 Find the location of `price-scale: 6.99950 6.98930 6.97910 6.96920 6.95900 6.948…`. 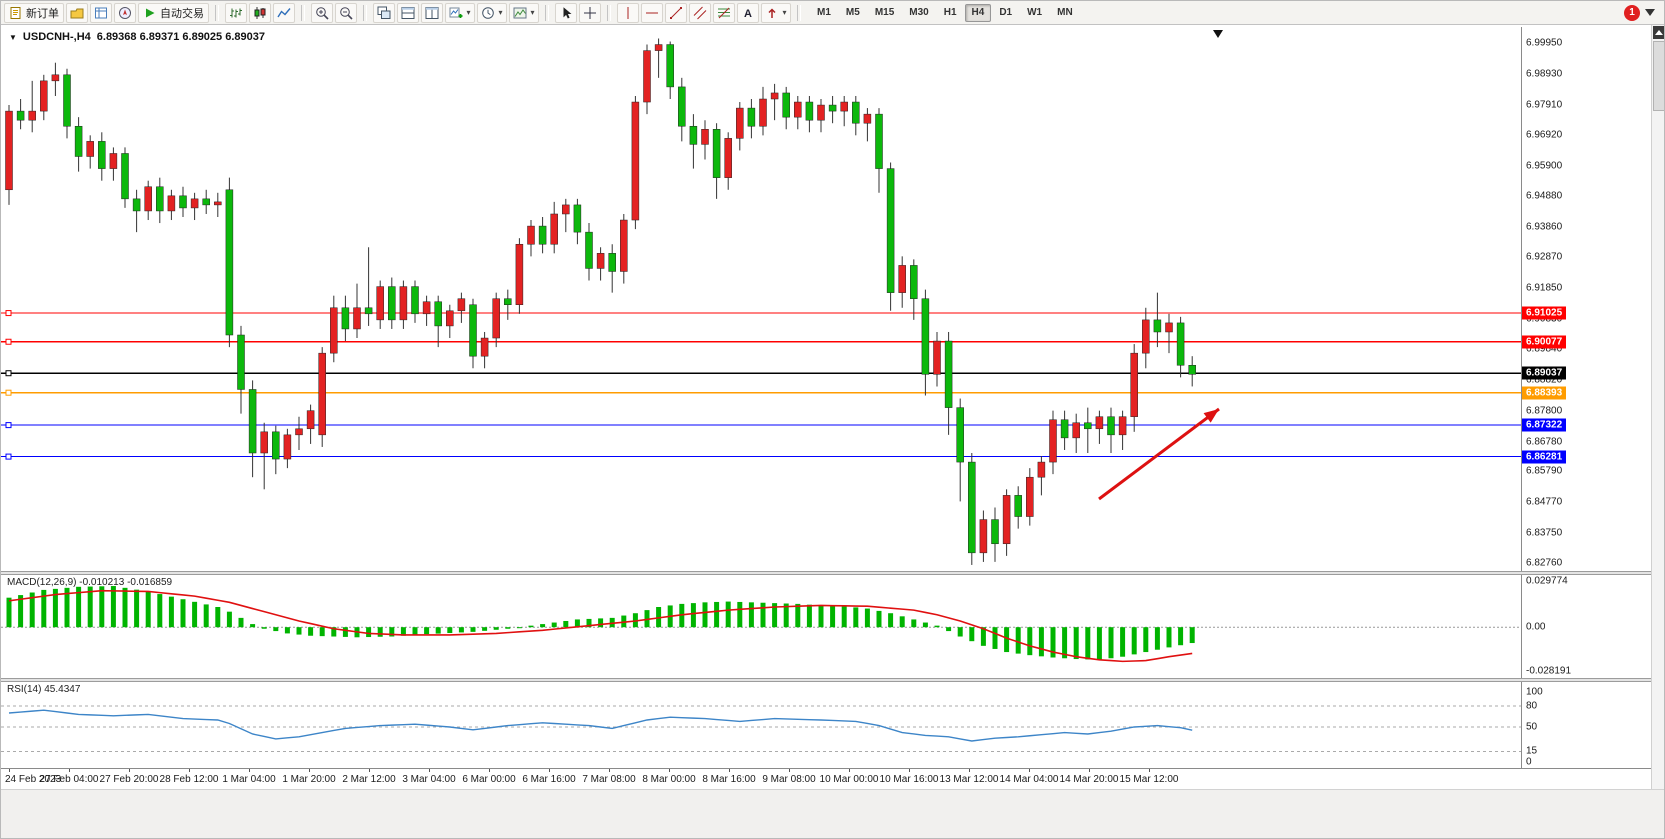

price-scale: 6.99950 6.98930 6.97910 6.96920 6.95900 6.948… is located at coordinates (1586, 299).